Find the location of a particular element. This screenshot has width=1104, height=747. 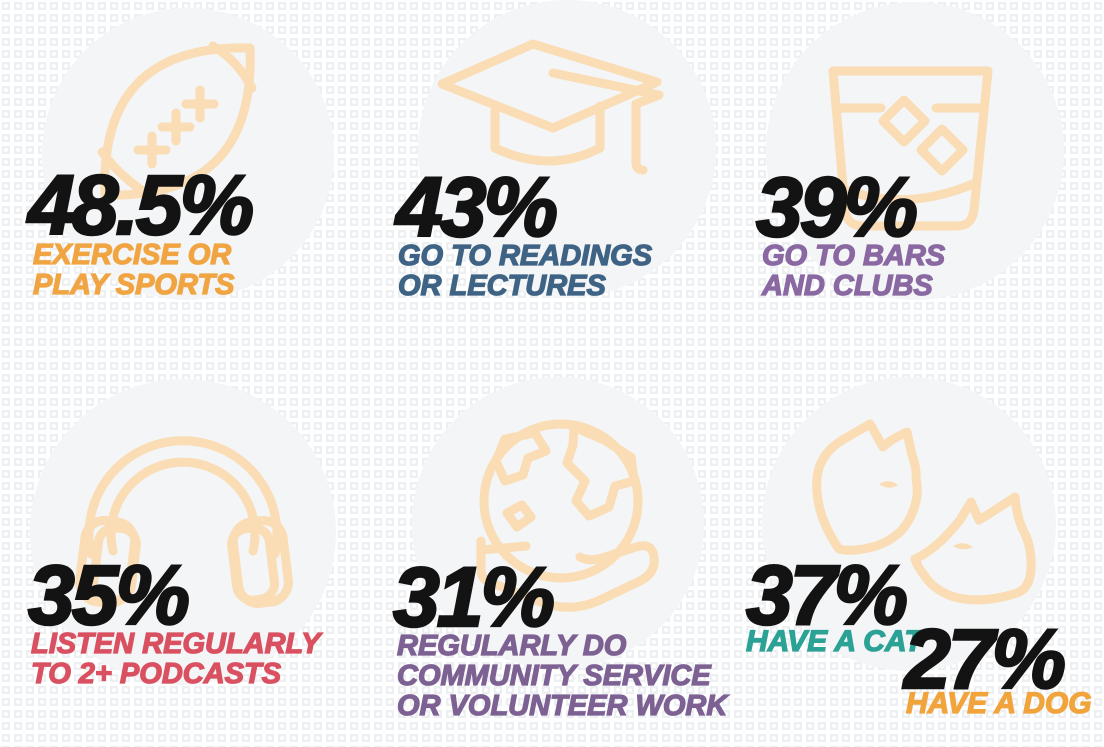

stat-label-line: GO TO BARS is located at coordinates (853, 256).